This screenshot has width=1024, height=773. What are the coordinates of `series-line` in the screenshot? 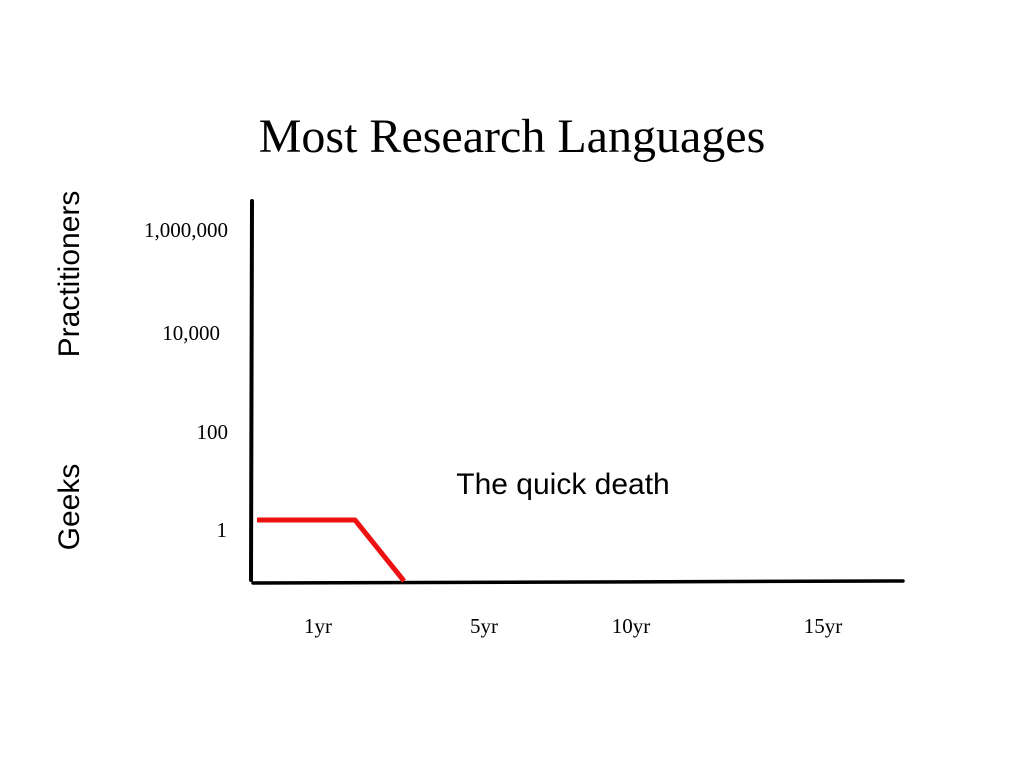 It's located at (331, 550).